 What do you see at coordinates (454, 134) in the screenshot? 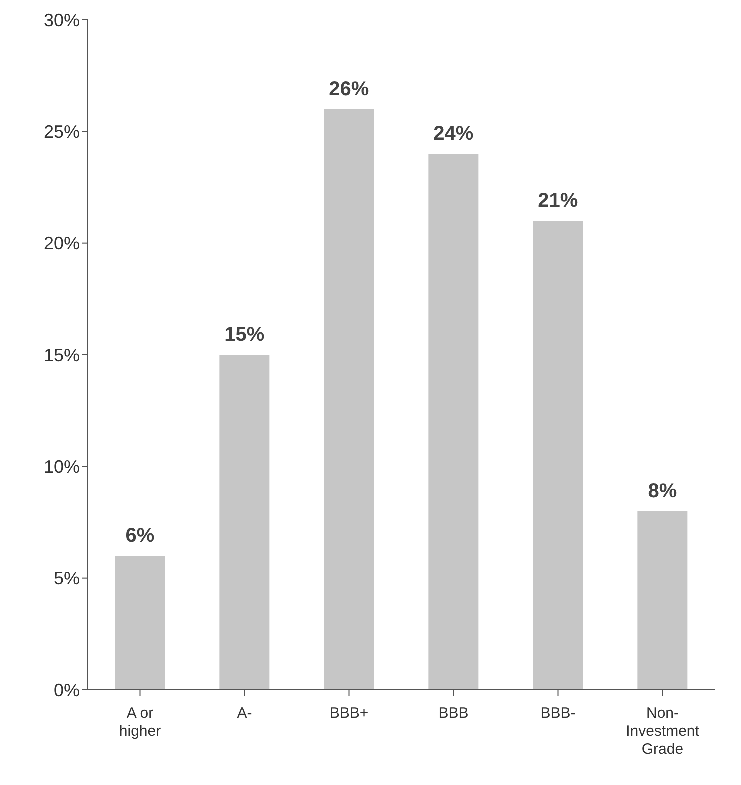
I see `data-label: 24%` at bounding box center [454, 134].